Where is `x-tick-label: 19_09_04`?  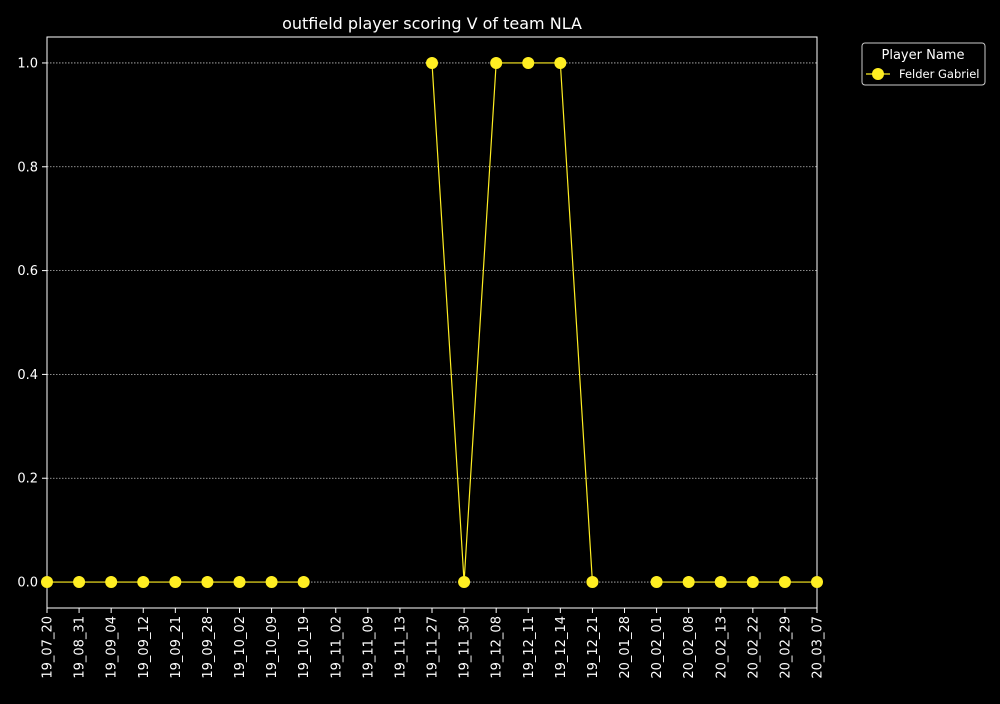 x-tick-label: 19_09_04 is located at coordinates (112, 647).